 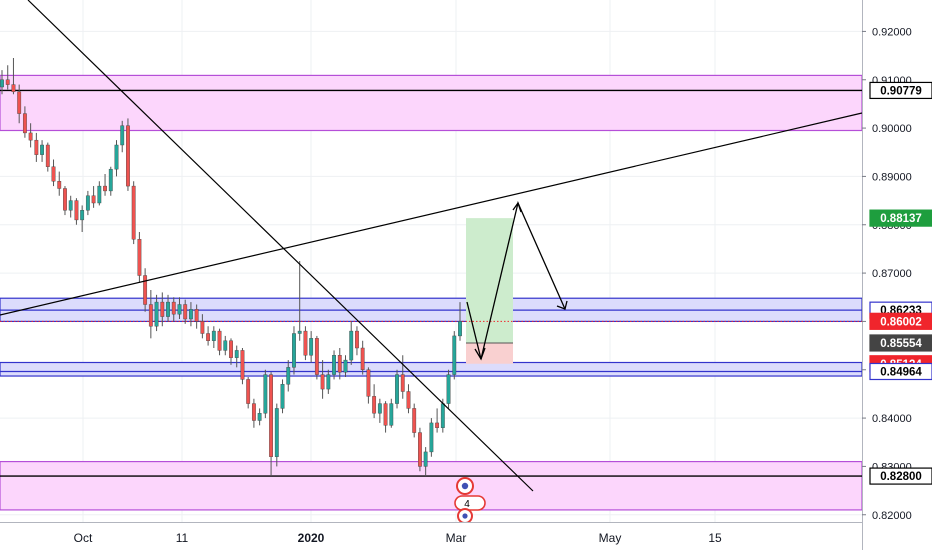 What do you see at coordinates (562, 305) in the screenshot?
I see `projection-arrowhead-end` at bounding box center [562, 305].